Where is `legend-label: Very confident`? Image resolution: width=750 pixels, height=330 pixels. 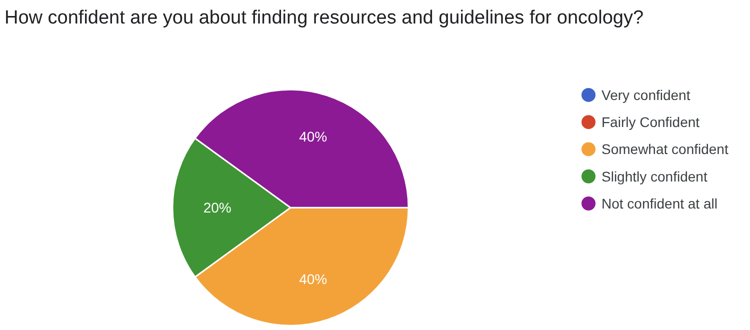
legend-label: Very confident is located at coordinates (646, 94).